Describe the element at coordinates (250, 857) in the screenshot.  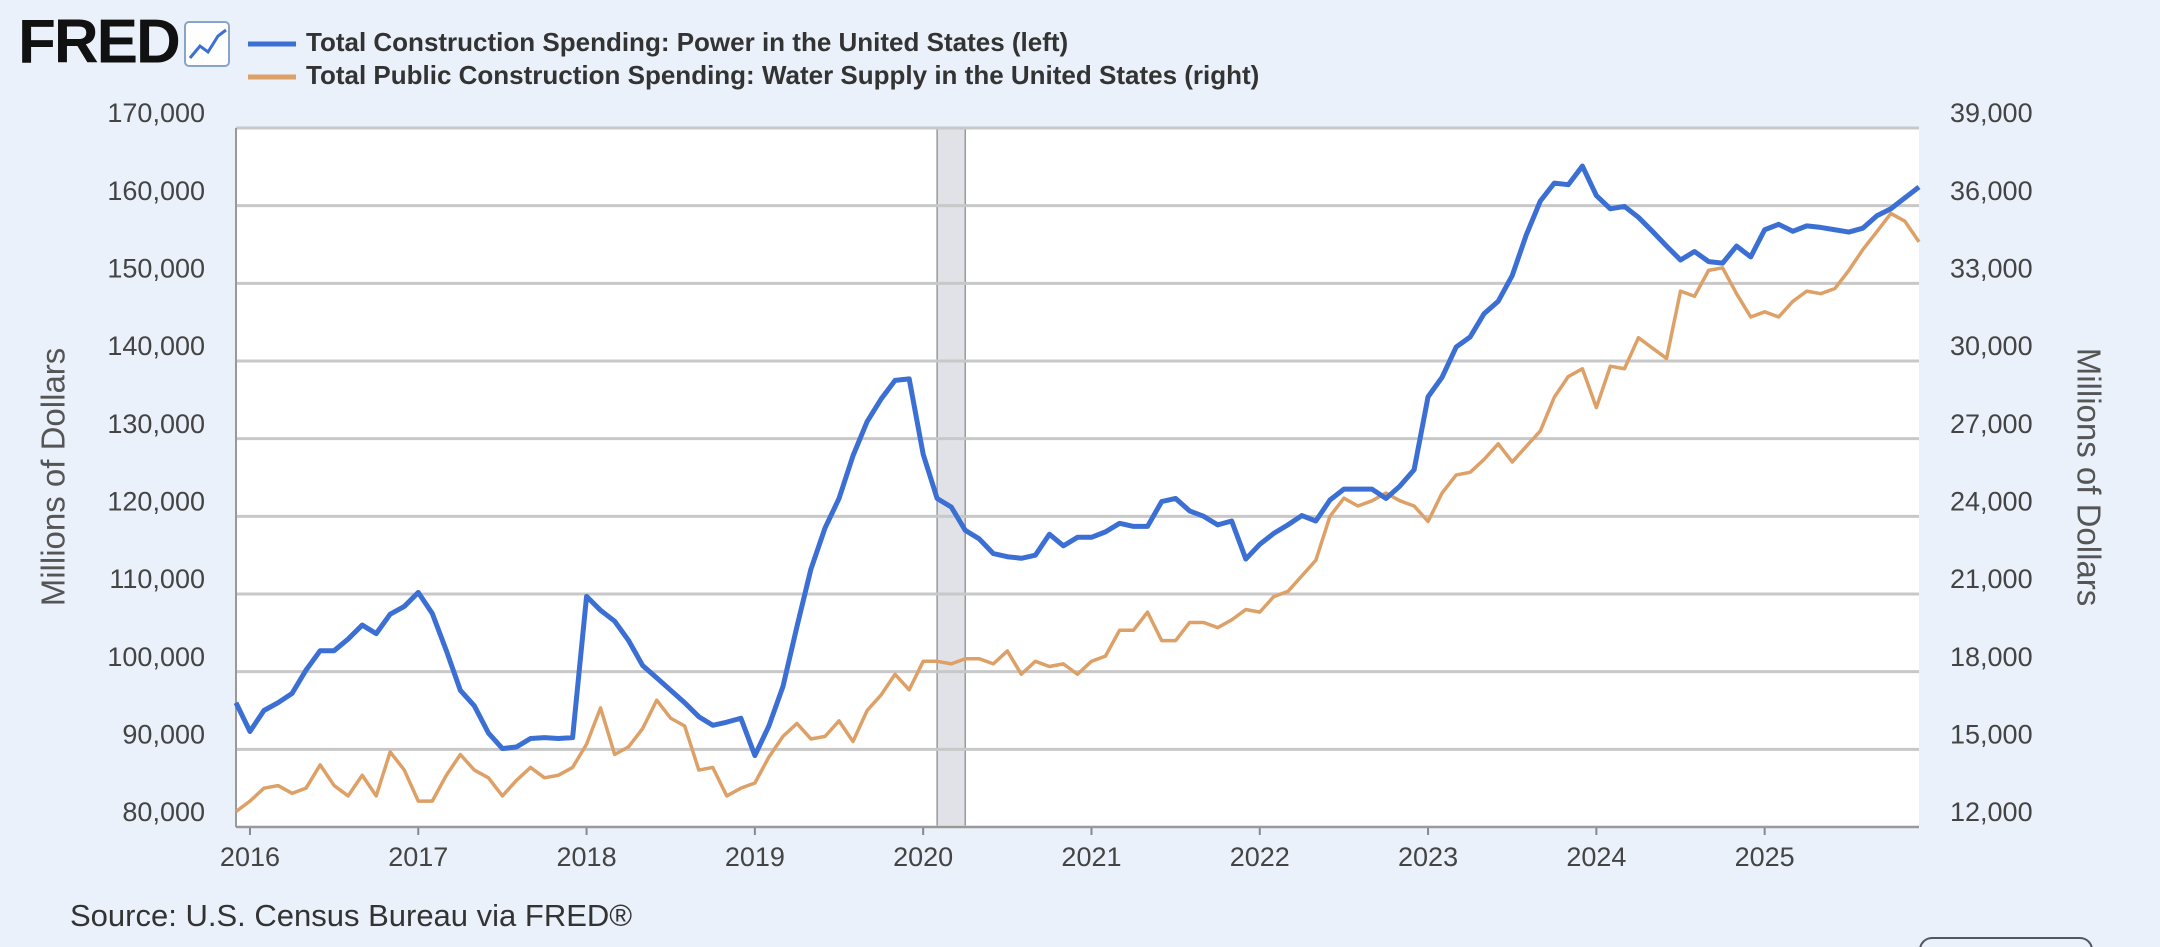
I see `x-tick-label: 2016` at that location.